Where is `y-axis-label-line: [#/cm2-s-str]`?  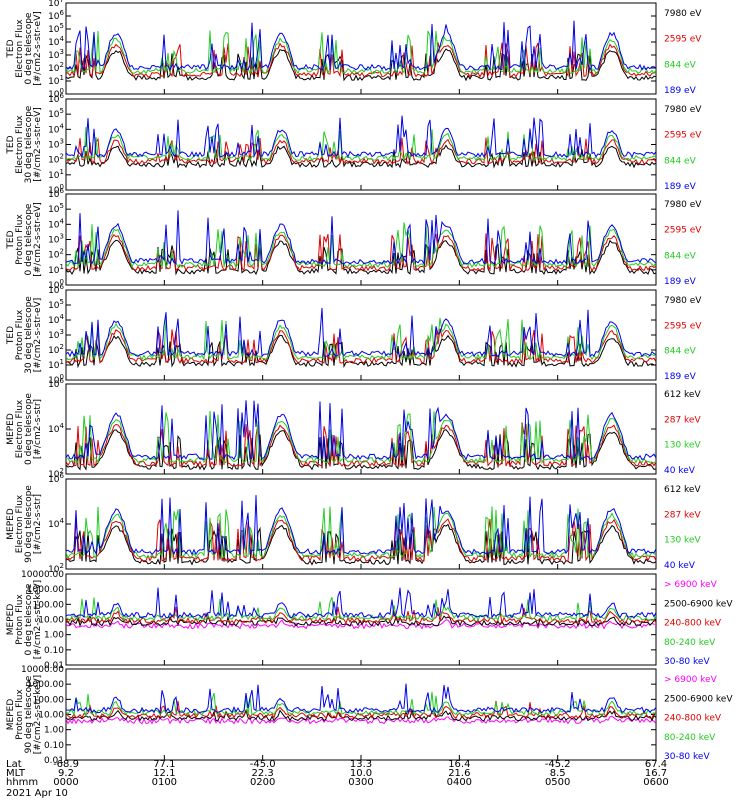 y-axis-label-line: [#/cm2-s-str] is located at coordinates (38, 524).